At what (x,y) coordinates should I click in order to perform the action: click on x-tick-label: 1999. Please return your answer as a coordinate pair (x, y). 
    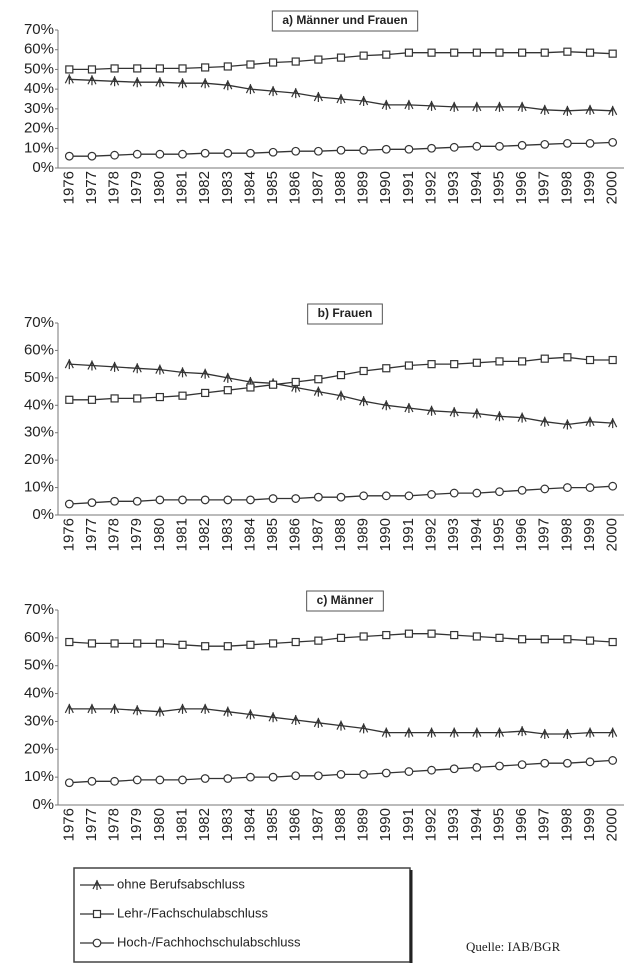
    Looking at the image, I should click on (589, 187).